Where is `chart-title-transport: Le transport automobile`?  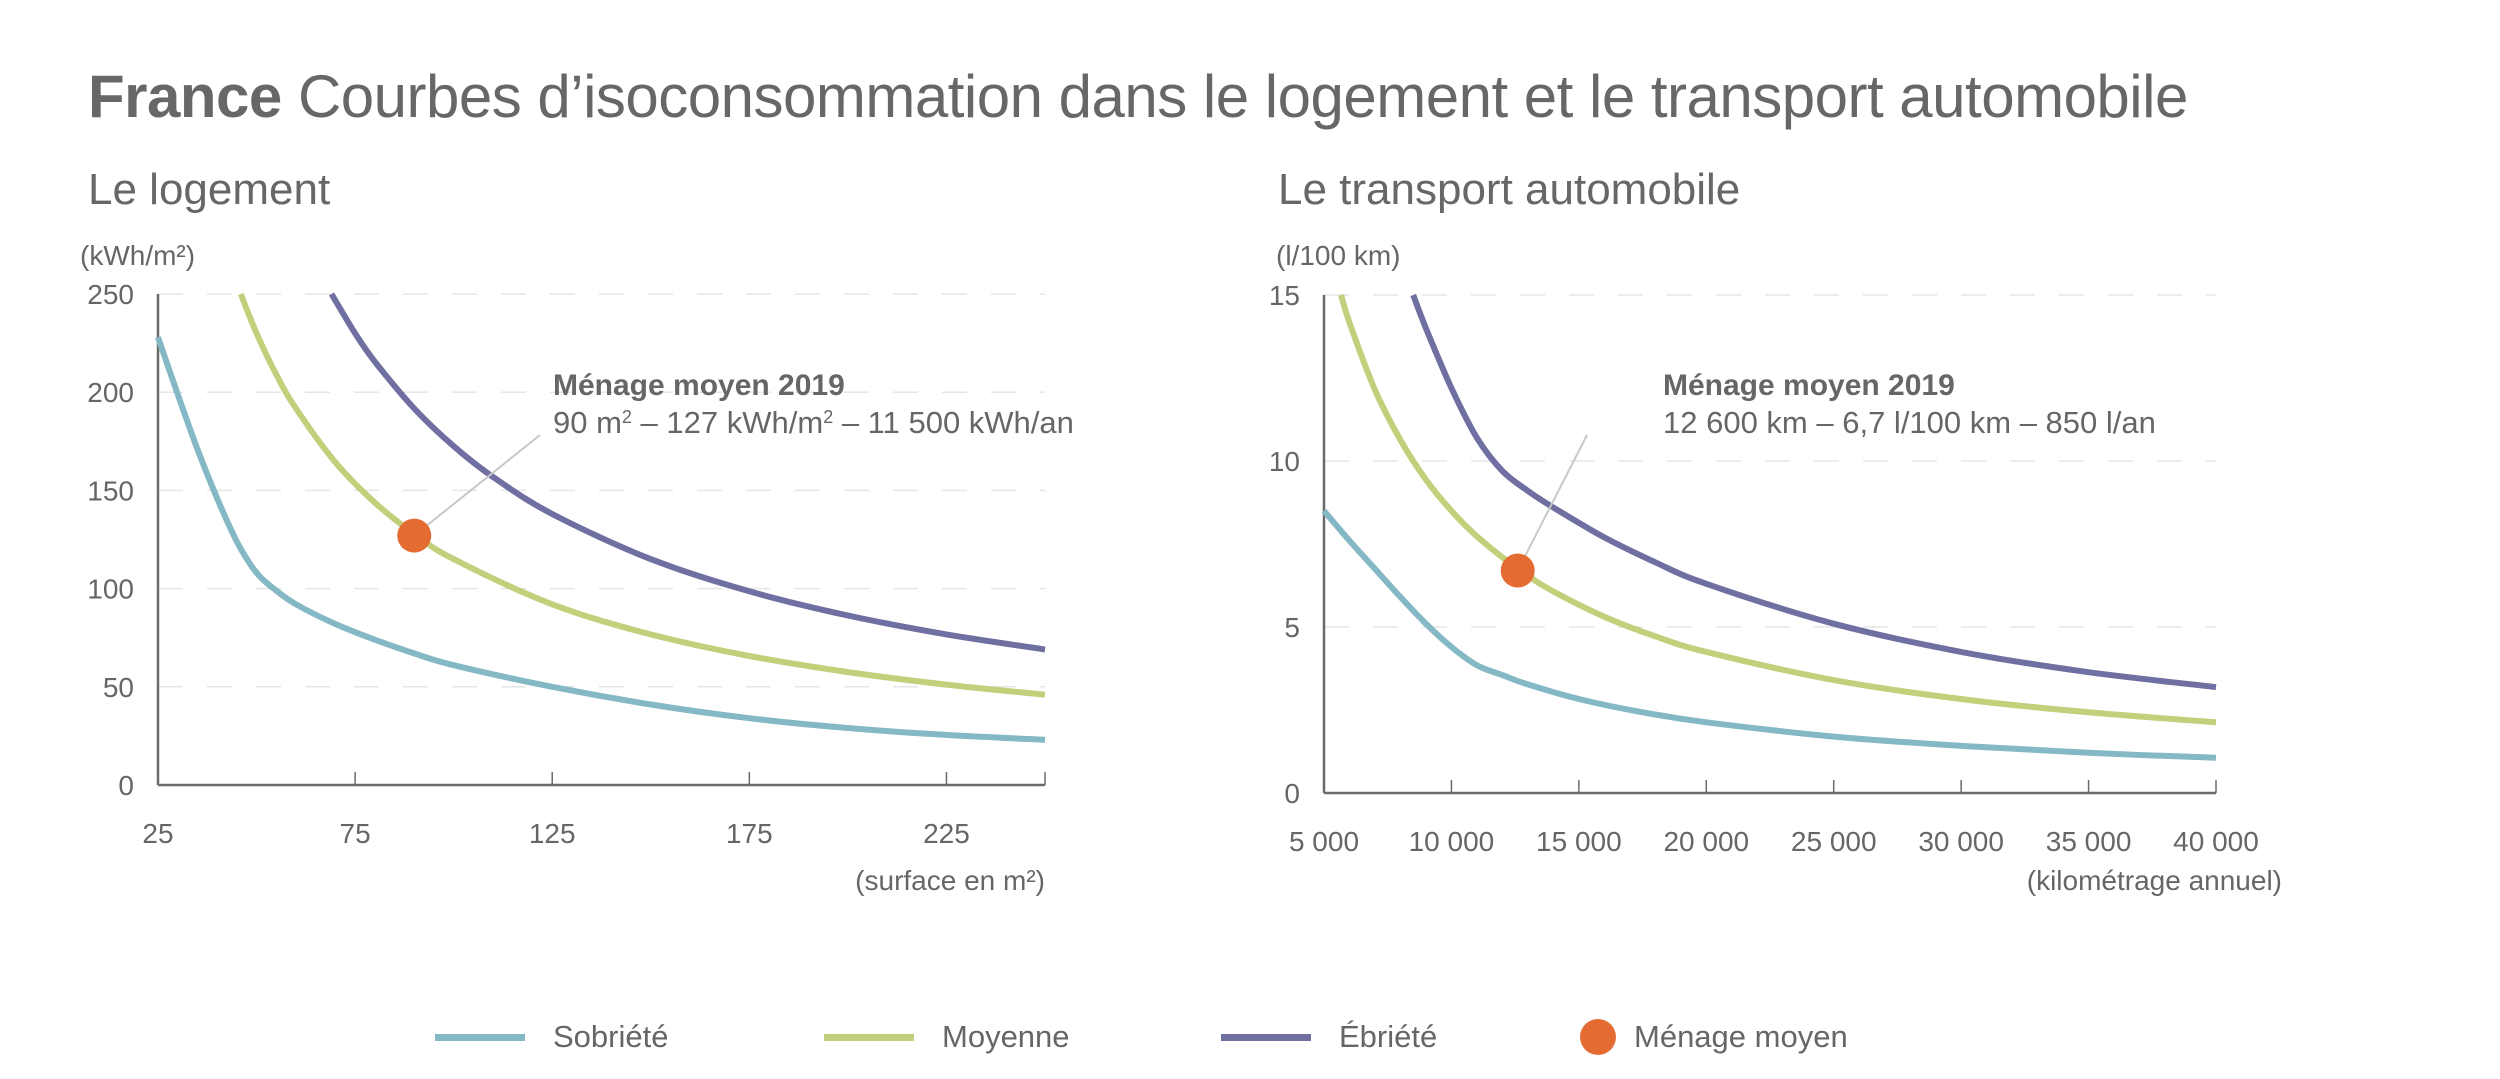
chart-title-transport: Le transport automobile is located at coordinates (1509, 189).